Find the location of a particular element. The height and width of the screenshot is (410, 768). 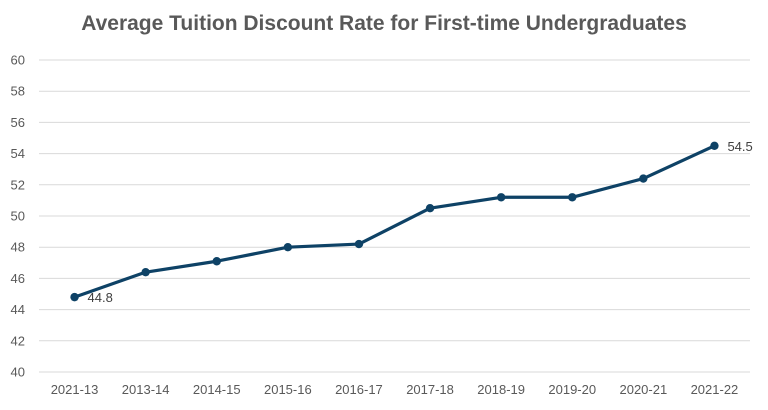

y-tick-label: 42 is located at coordinates (18, 340).